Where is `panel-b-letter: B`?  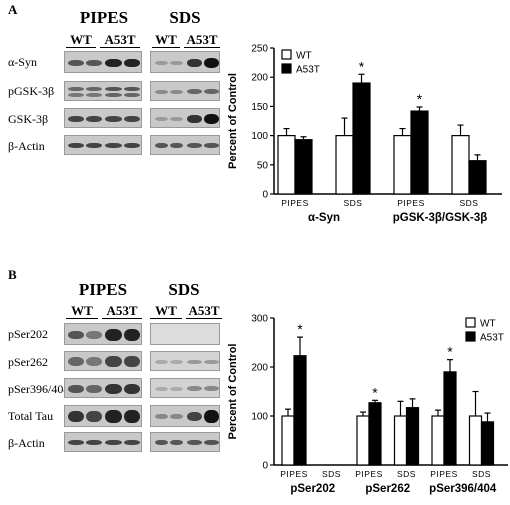
panel-b-letter: B is located at coordinates (12, 274).